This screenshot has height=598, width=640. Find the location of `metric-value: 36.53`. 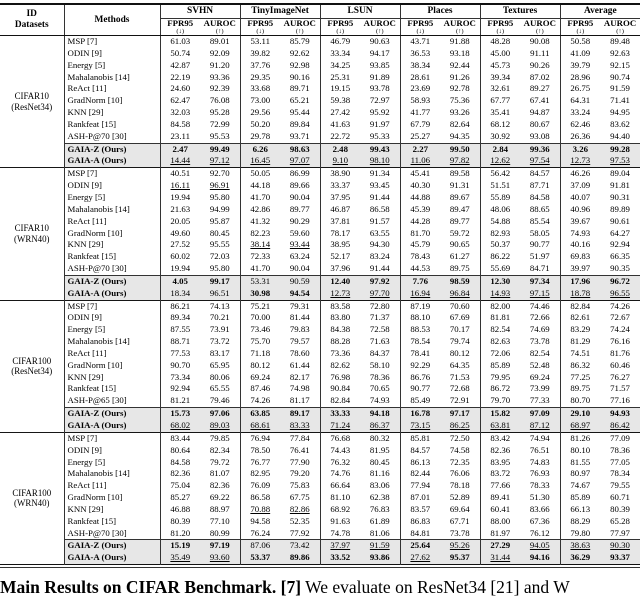

metric-value: 36.53 is located at coordinates (420, 53).